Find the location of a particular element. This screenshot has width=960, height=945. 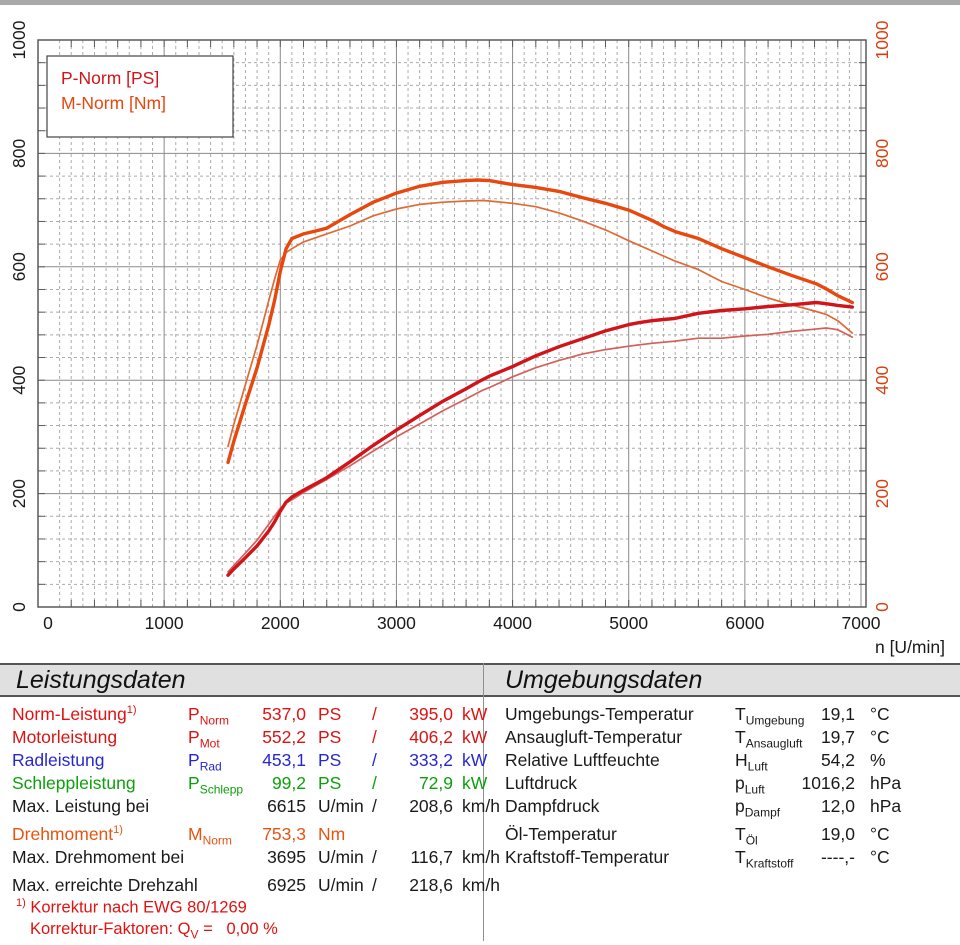

value-1: 6925 is located at coordinates (286, 885).